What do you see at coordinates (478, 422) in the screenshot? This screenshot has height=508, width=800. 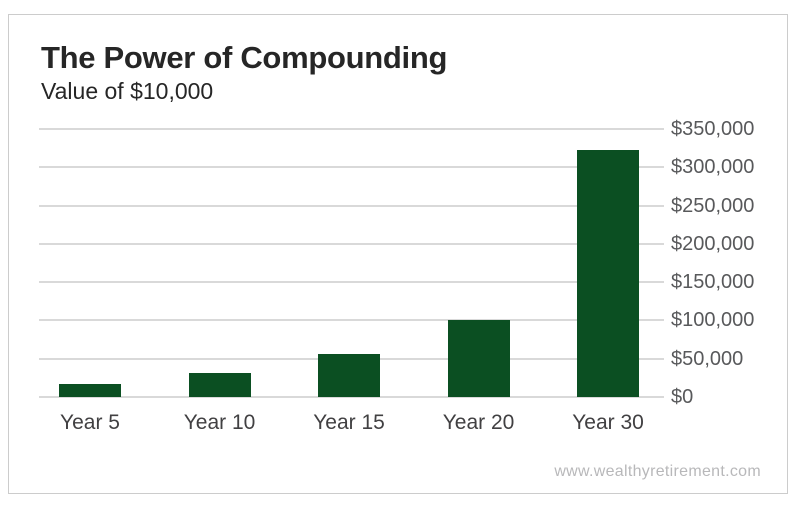 I see `x-tick-label: Year 20` at bounding box center [478, 422].